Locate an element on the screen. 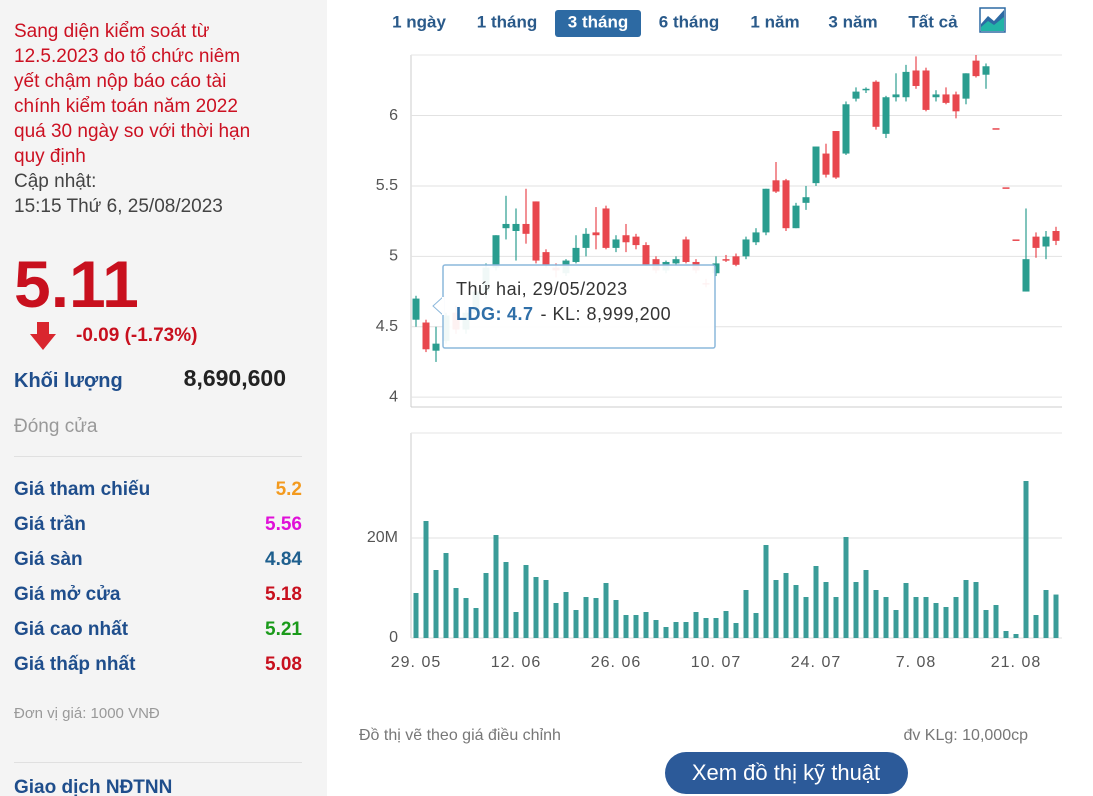 The height and width of the screenshot is (796, 1093). notice-line: chính kiểm toán năm 2022 is located at coordinates (126, 106).